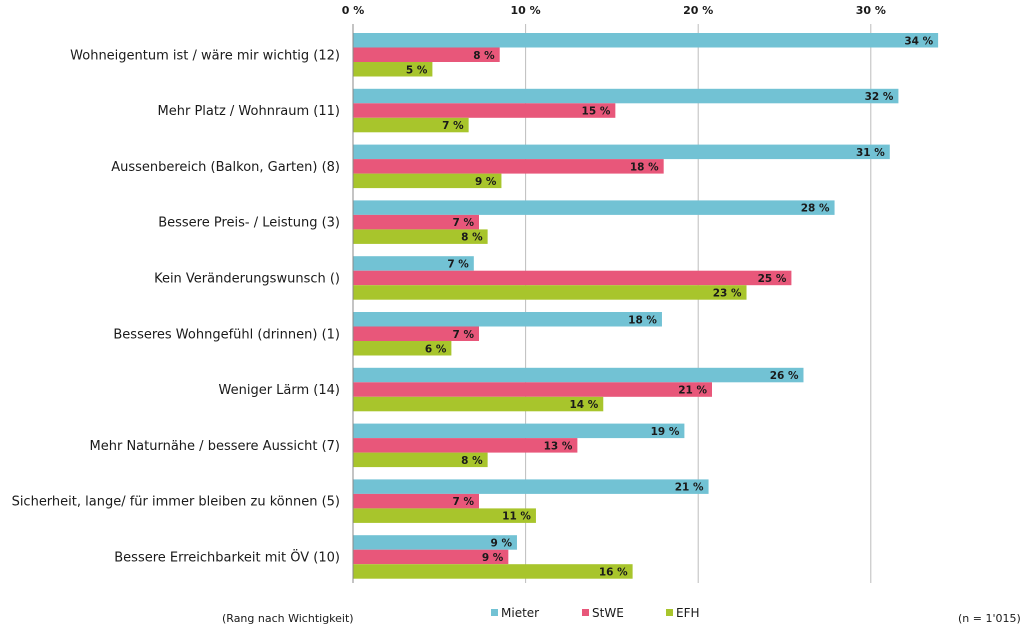 This screenshot has height=634, width=1024. I want to click on legend-swatch-efh, so click(669, 612).